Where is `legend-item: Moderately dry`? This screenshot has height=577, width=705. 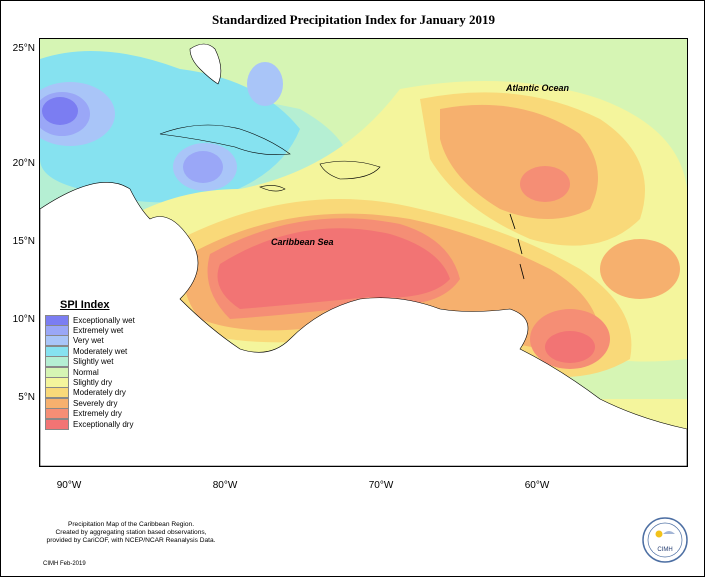
legend-item: Moderately dry is located at coordinates (106, 393).